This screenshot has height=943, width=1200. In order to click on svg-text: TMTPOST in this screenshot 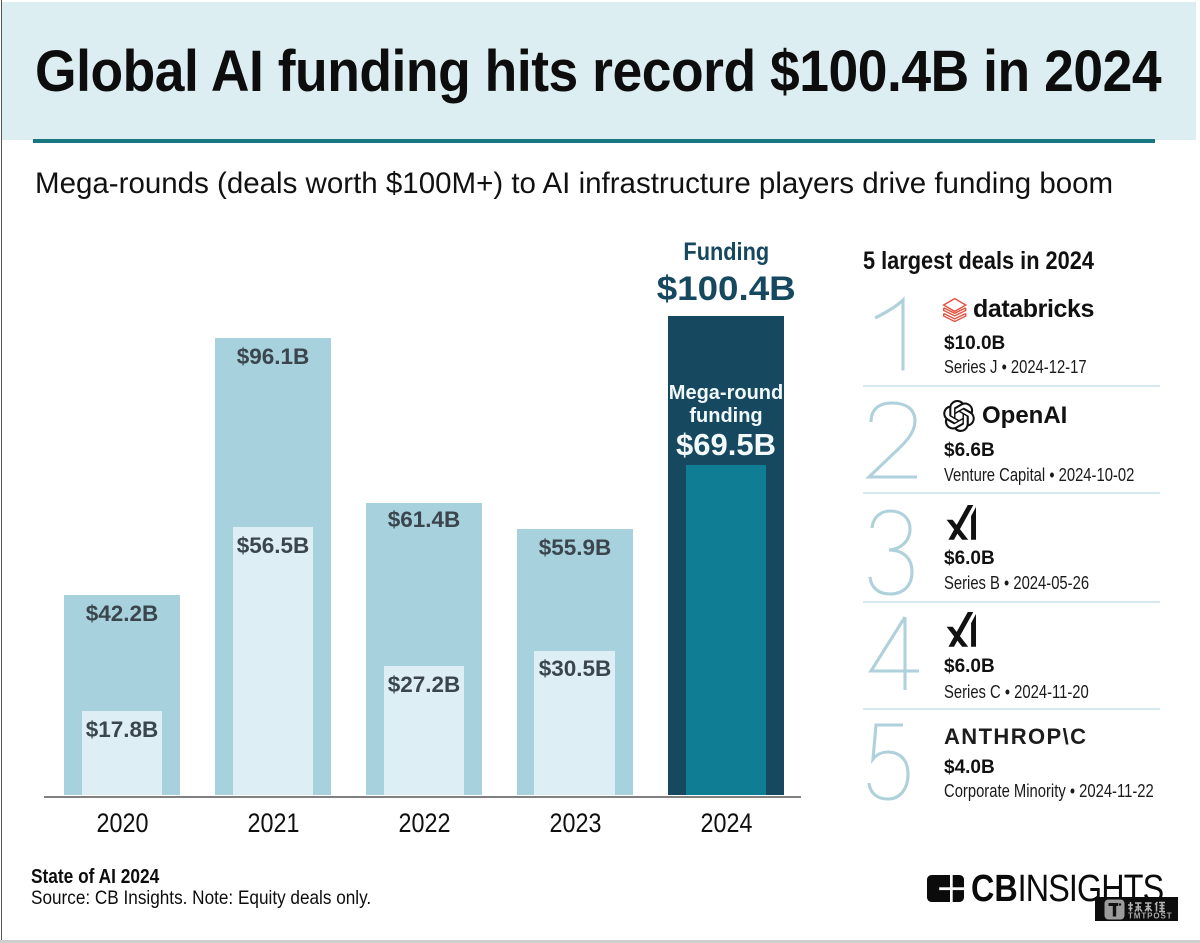, I will do `click(1150, 916)`.